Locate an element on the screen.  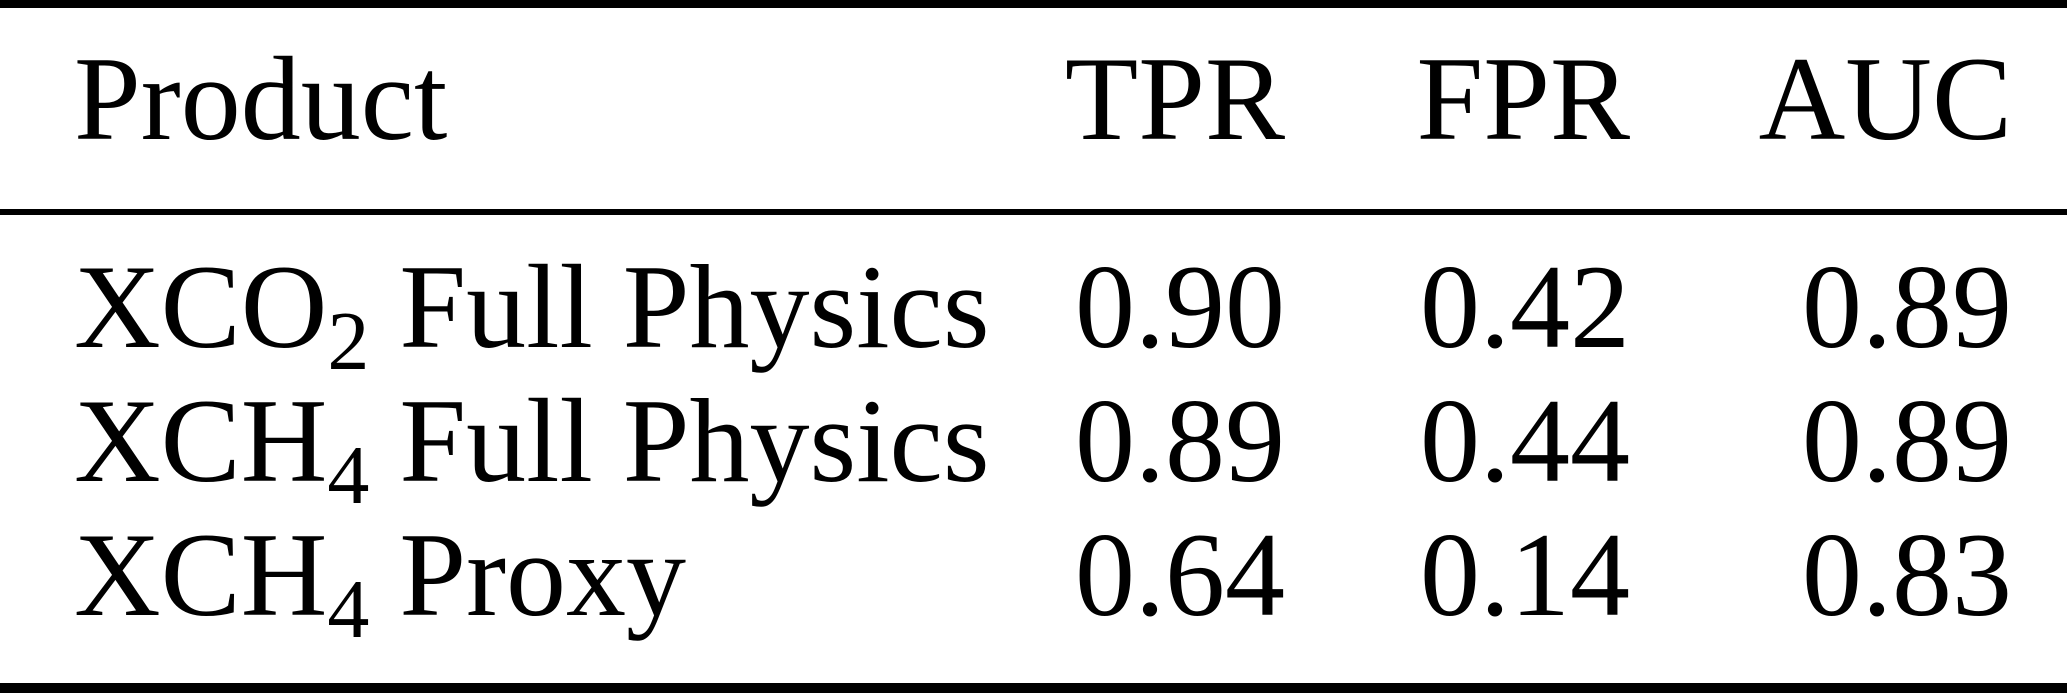
product-cell: XCH4 Proxy is located at coordinates (500, 583).